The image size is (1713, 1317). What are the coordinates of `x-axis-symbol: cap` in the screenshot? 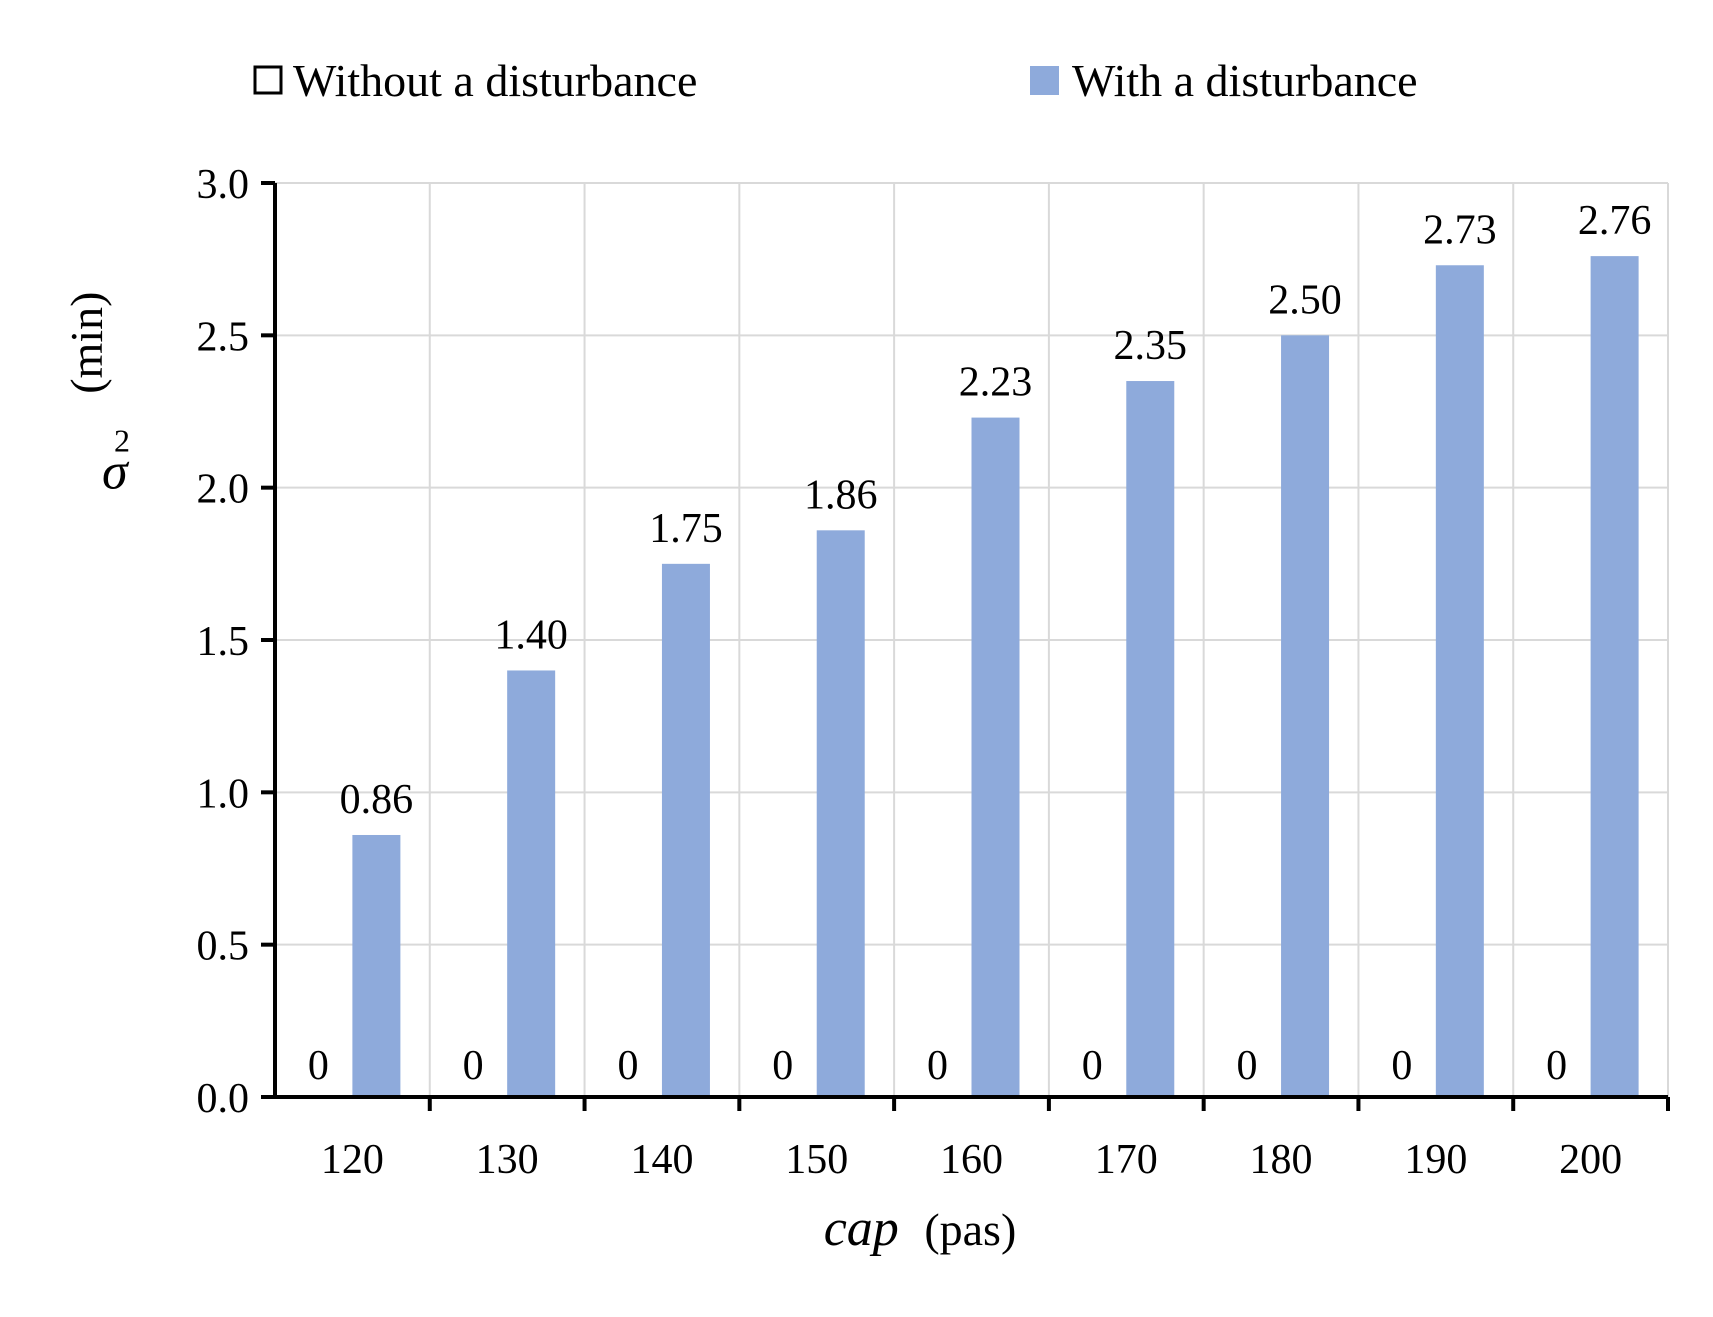 It's located at (861, 1228).